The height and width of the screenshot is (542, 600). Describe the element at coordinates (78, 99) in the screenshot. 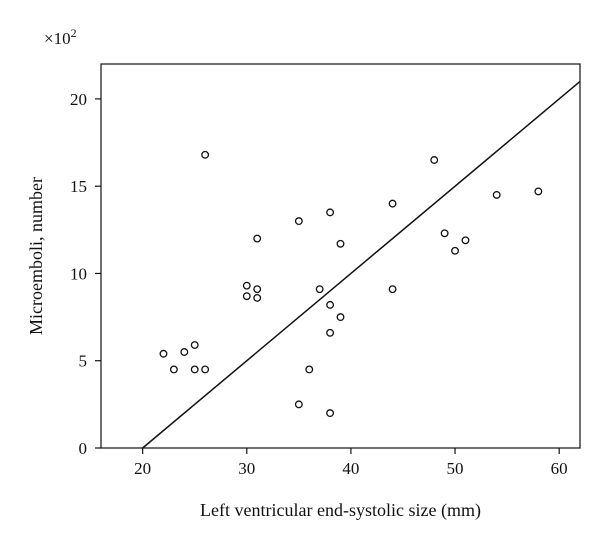

I see `y-tick-label: 20` at that location.